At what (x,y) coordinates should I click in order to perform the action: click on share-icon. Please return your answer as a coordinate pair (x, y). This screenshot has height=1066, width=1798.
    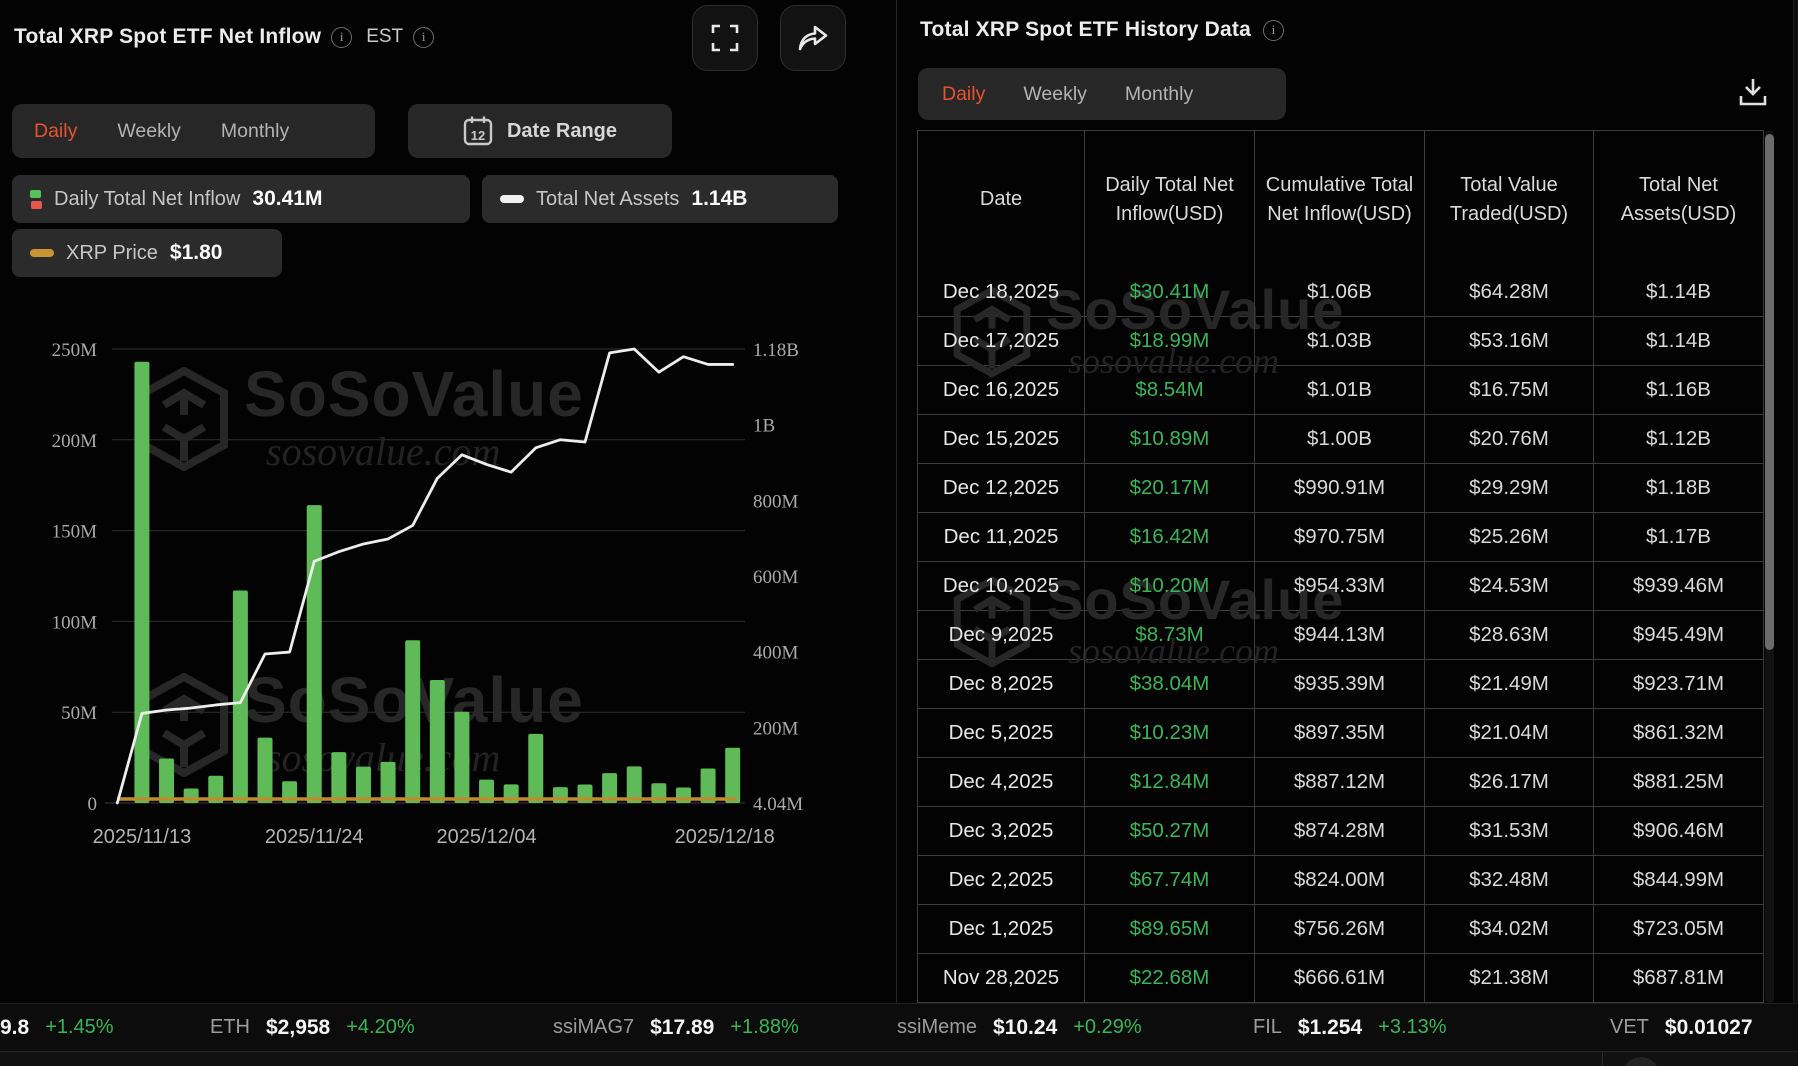
    Looking at the image, I should click on (813, 38).